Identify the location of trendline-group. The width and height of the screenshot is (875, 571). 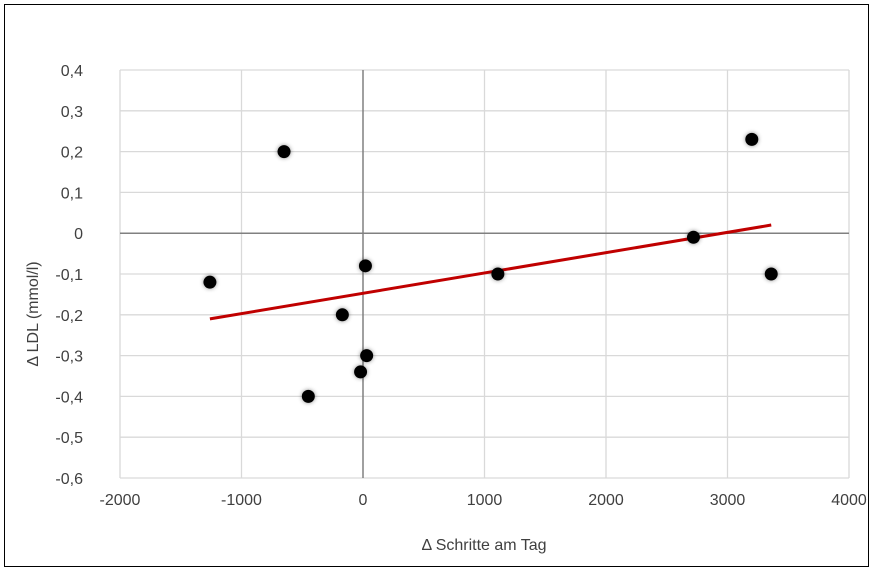
(490, 272).